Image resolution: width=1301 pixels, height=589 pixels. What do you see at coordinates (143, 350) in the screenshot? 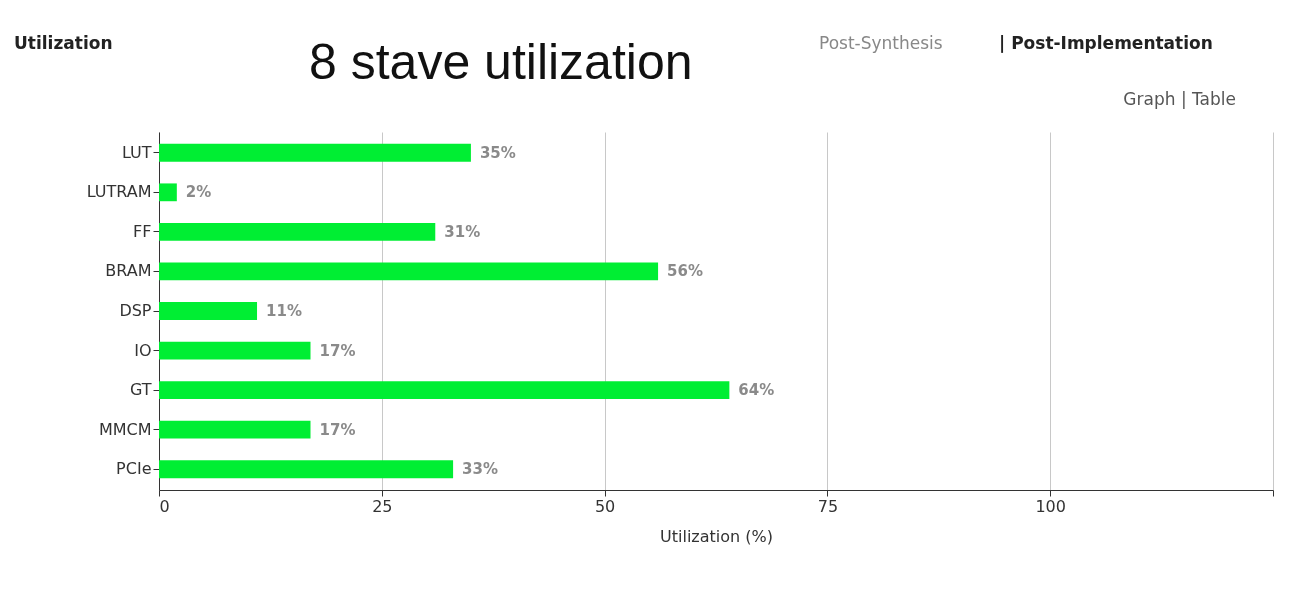
I see `y-tick-label: IO` at bounding box center [143, 350].